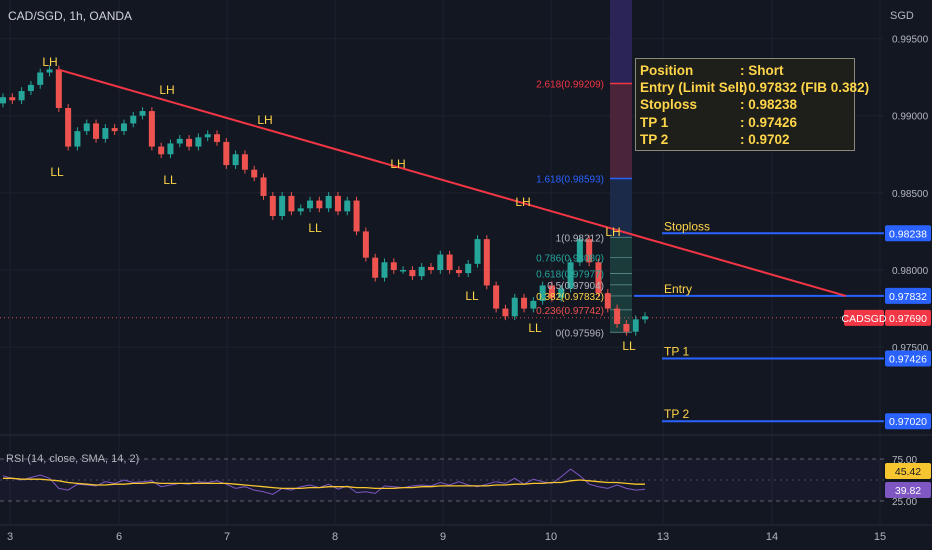  What do you see at coordinates (119, 537) in the screenshot?
I see `time-axis-label: 6` at bounding box center [119, 537].